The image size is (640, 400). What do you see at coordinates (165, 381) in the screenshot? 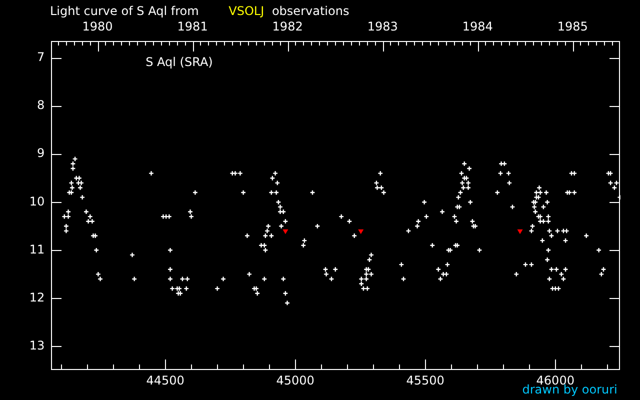
I see `x-tick-label: 44500` at bounding box center [165, 381].